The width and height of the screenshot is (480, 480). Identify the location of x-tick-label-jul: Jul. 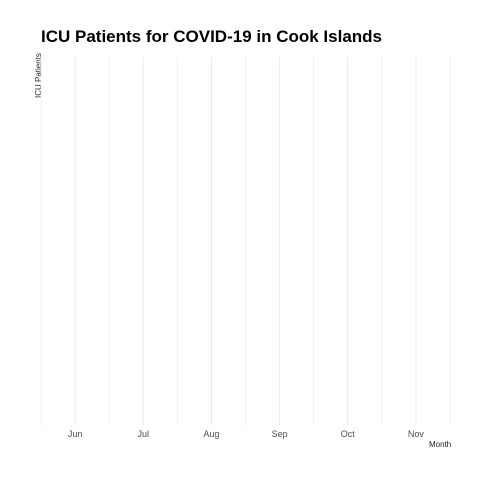
(143, 434).